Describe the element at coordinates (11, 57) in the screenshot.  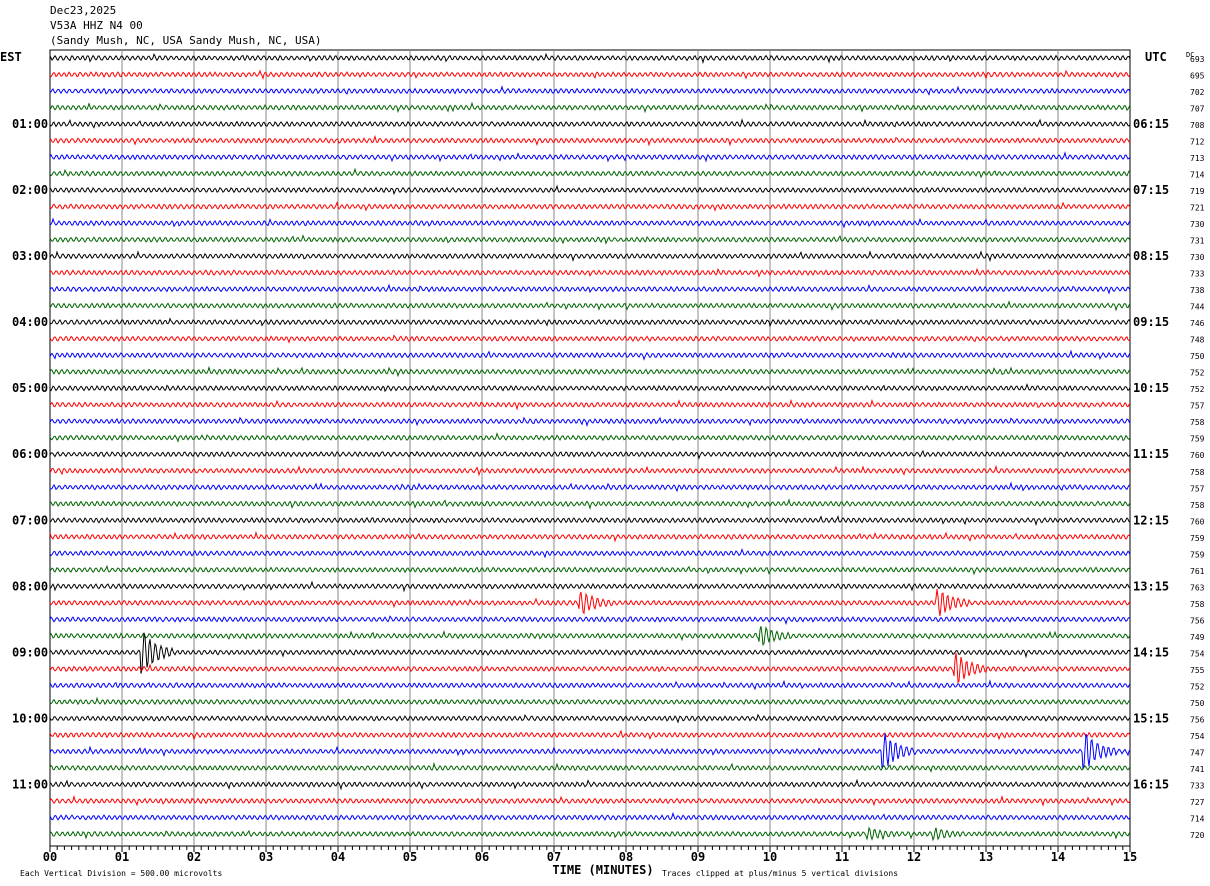
I see `left-timezone-label: EST` at that location.